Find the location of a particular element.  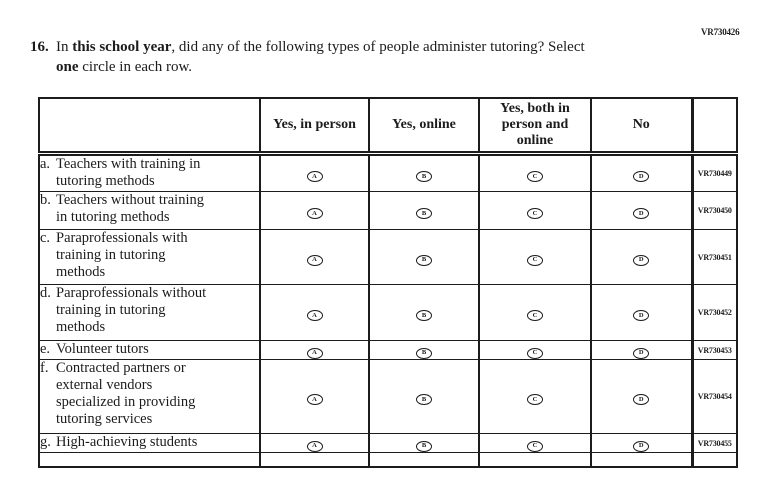

row-code: VR730449 is located at coordinates (713, 172).